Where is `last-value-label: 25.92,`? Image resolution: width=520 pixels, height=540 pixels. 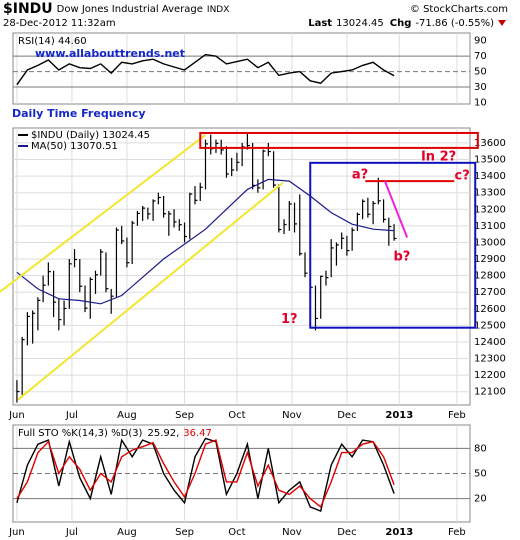 last-value-label: 25.92, is located at coordinates (163, 433).